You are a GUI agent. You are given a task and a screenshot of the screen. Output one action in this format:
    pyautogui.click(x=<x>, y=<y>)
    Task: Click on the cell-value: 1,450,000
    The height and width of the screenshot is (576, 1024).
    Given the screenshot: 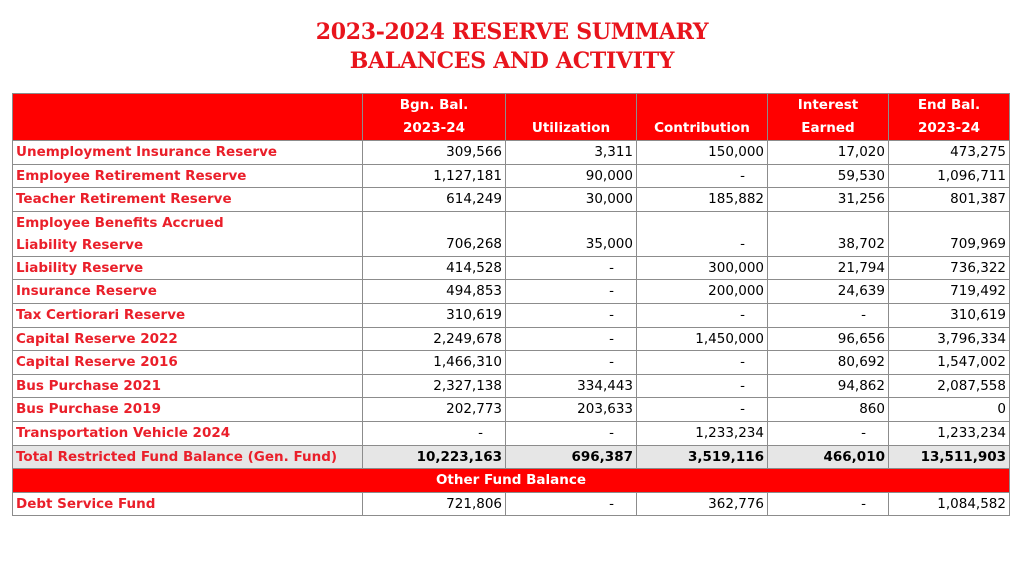 What is the action you would take?
    pyautogui.click(x=702, y=339)
    